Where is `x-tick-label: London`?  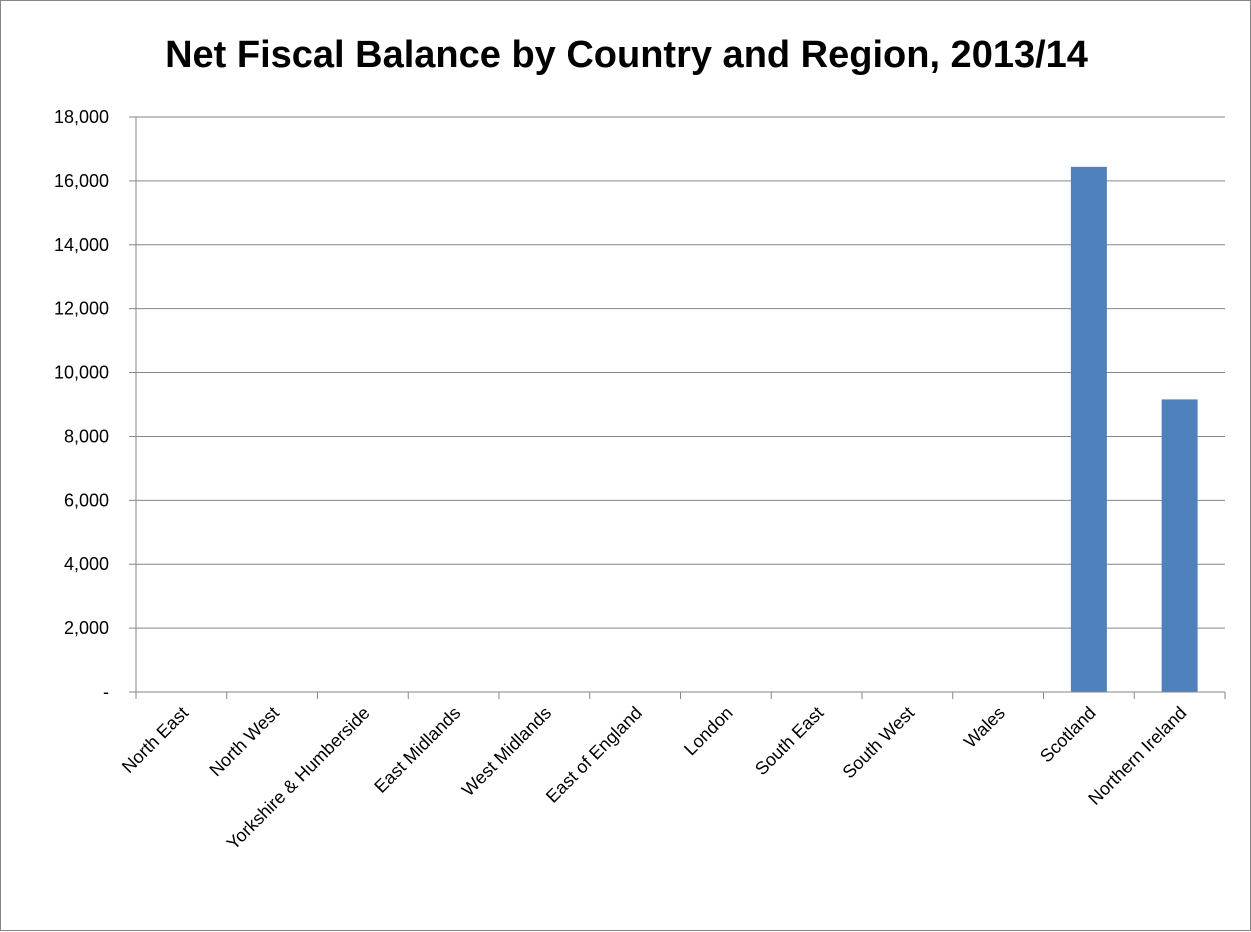
x-tick-label: London is located at coordinates (708, 731).